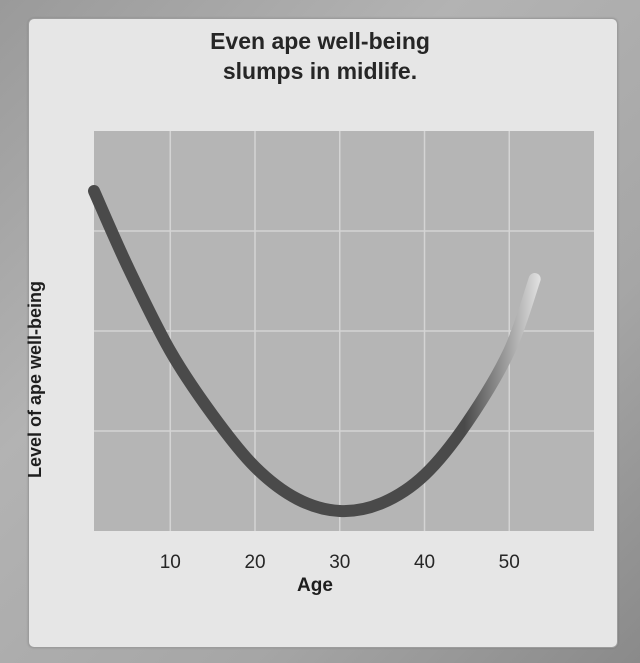 The image size is (640, 663). What do you see at coordinates (320, 56) in the screenshot?
I see `chart-title: Even ape well-being slumps in midlife.` at bounding box center [320, 56].